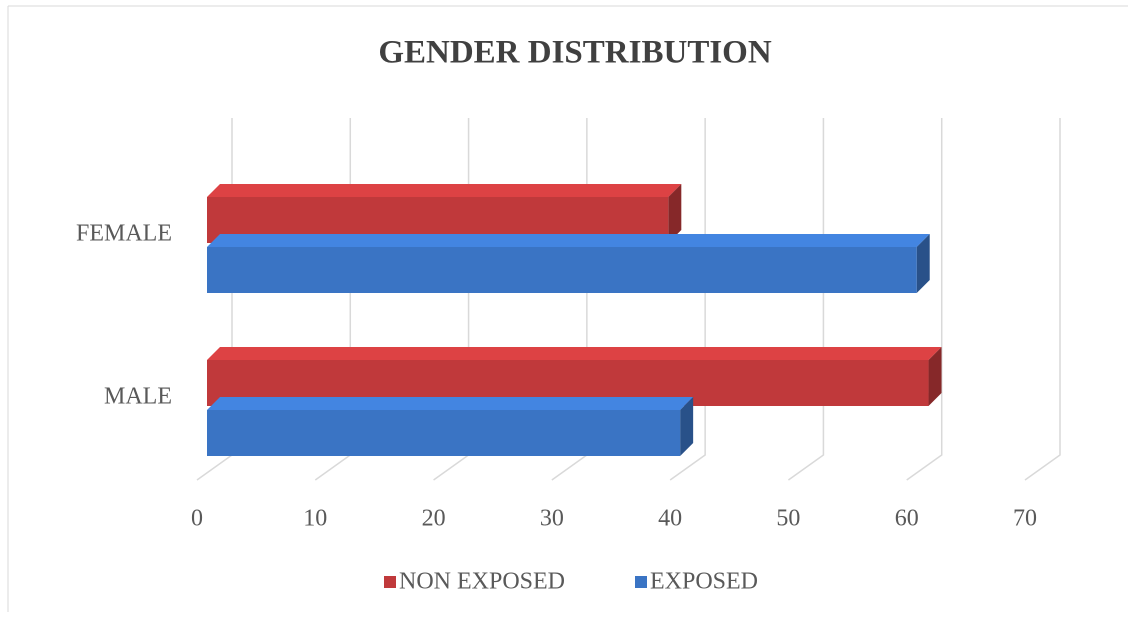 The image size is (1132, 618). What do you see at coordinates (907, 519) in the screenshot?
I see `x-tick-label: 60` at bounding box center [907, 519].